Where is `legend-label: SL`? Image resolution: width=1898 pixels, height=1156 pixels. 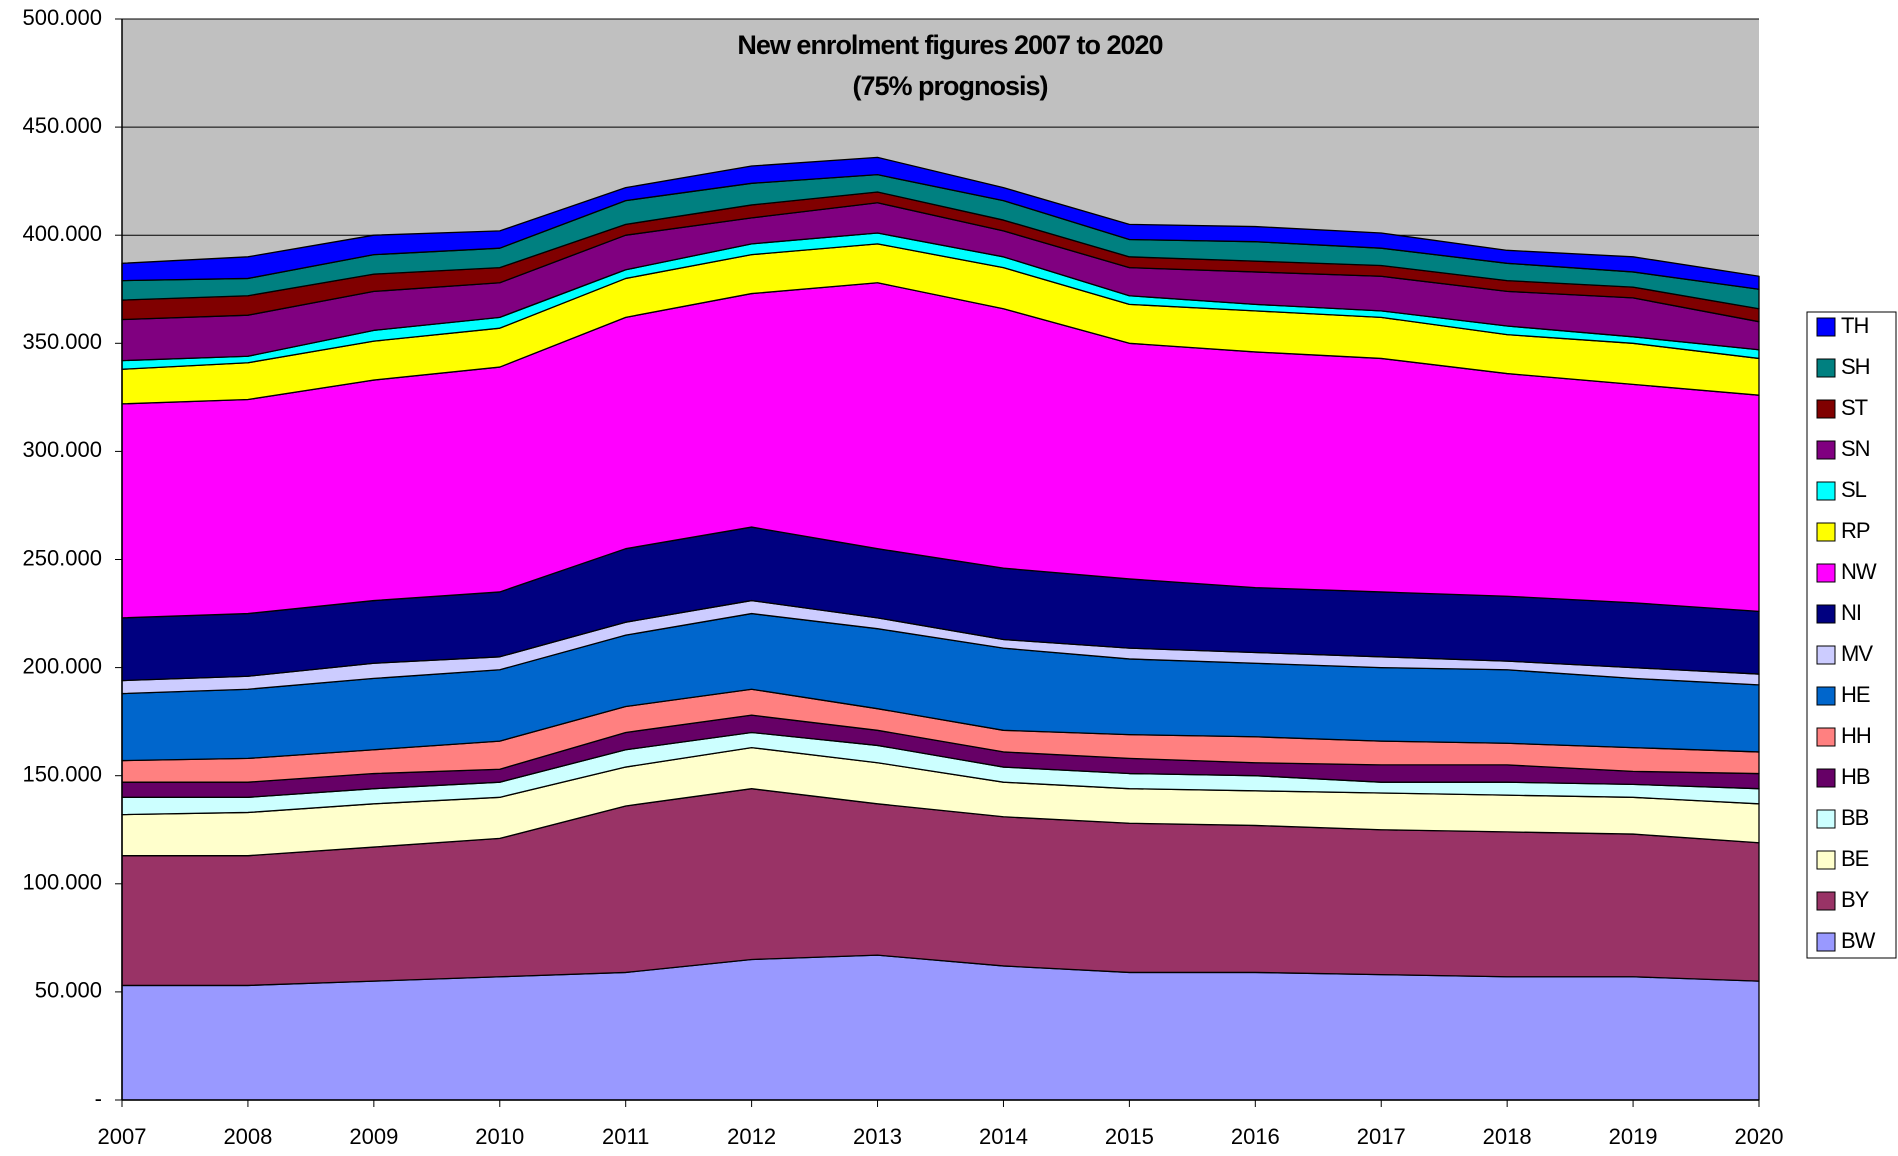 legend-label: SL is located at coordinates (1854, 489).